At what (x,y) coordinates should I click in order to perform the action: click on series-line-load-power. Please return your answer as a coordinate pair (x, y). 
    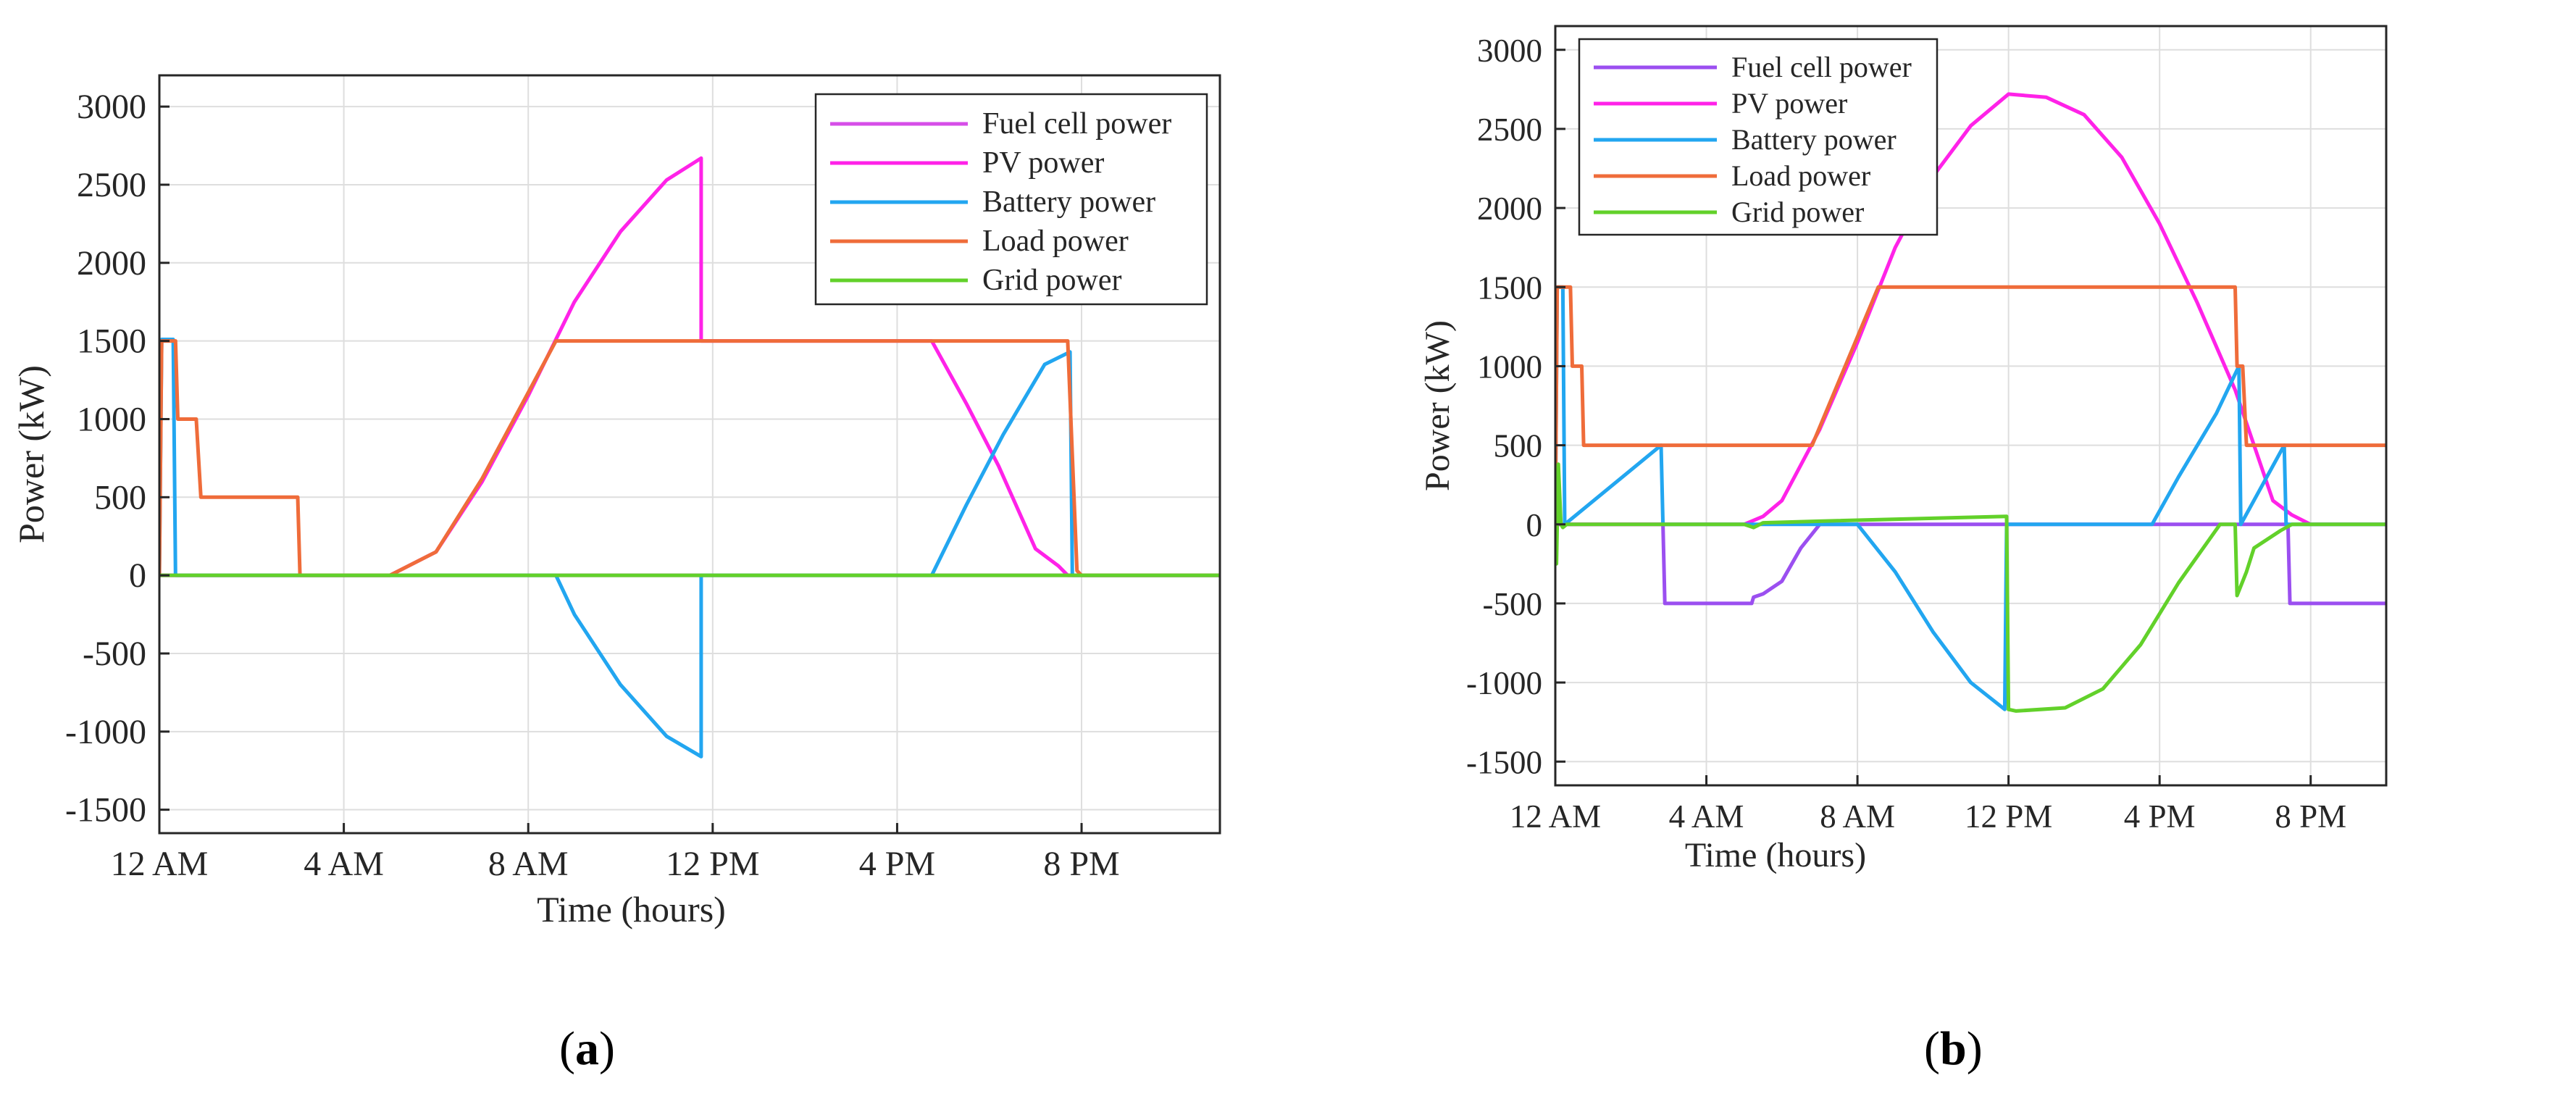
    Looking at the image, I should click on (1970, 405).